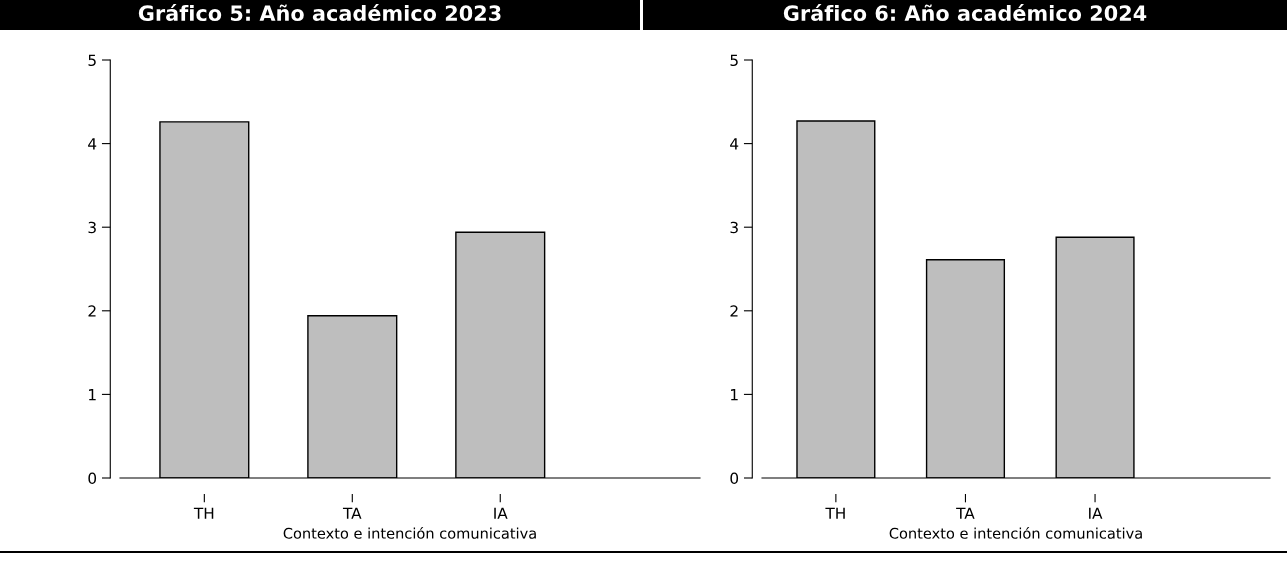 The width and height of the screenshot is (1287, 577). Describe the element at coordinates (965, 13) in the screenshot. I see `chart-title: Gráfico 6: Año académico 2024` at that location.